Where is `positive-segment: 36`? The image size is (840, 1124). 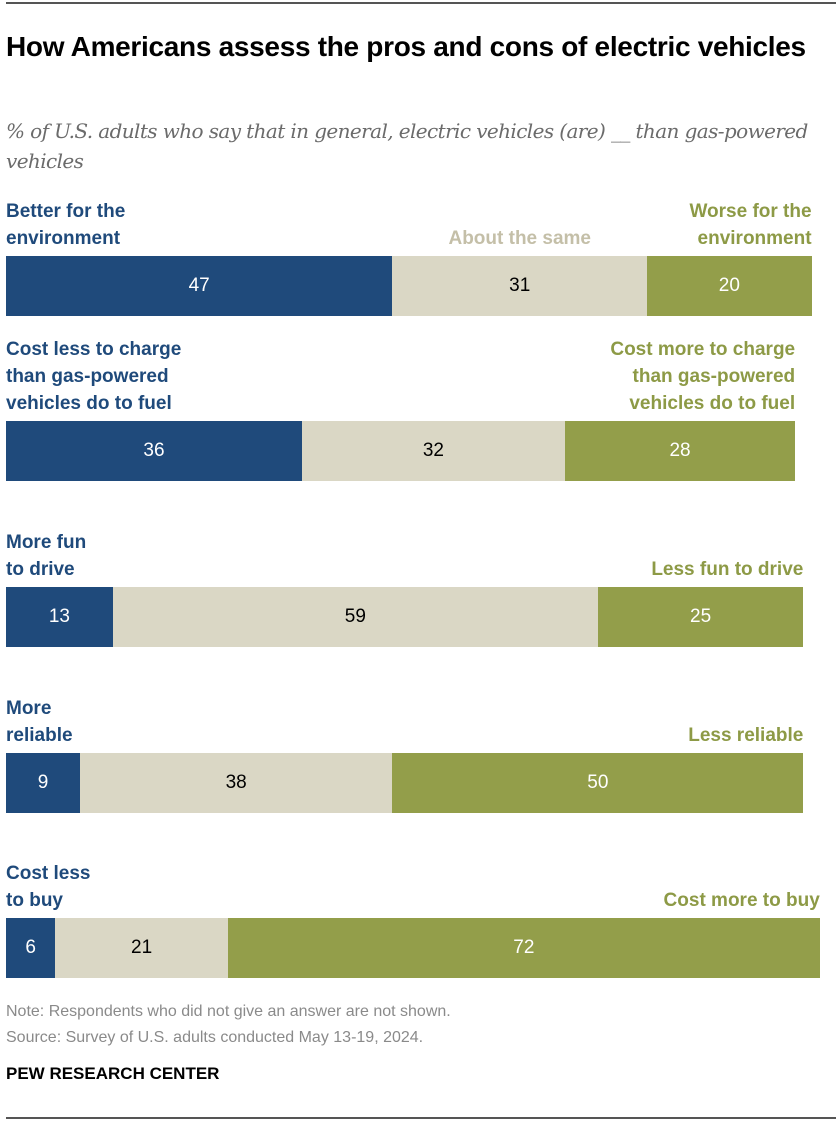 positive-segment: 36 is located at coordinates (154, 451).